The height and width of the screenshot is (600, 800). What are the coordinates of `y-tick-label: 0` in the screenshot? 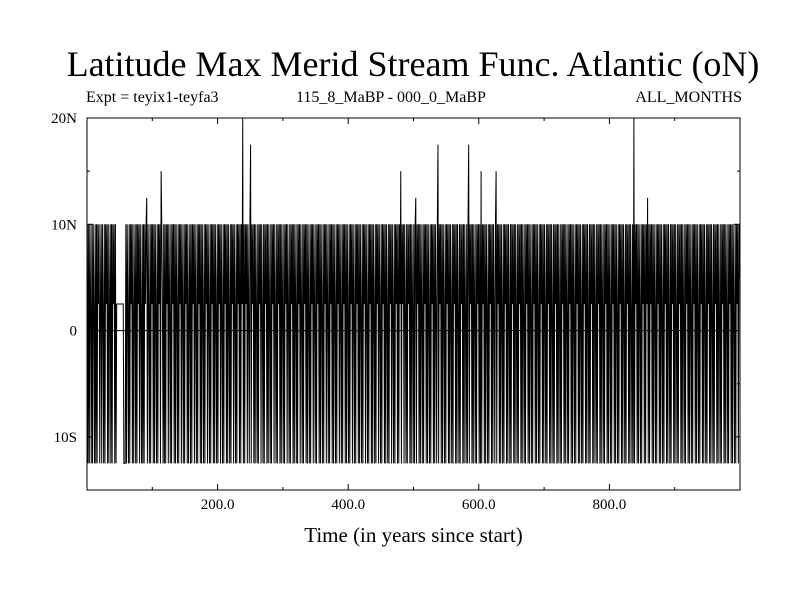 It's located at (74, 332).